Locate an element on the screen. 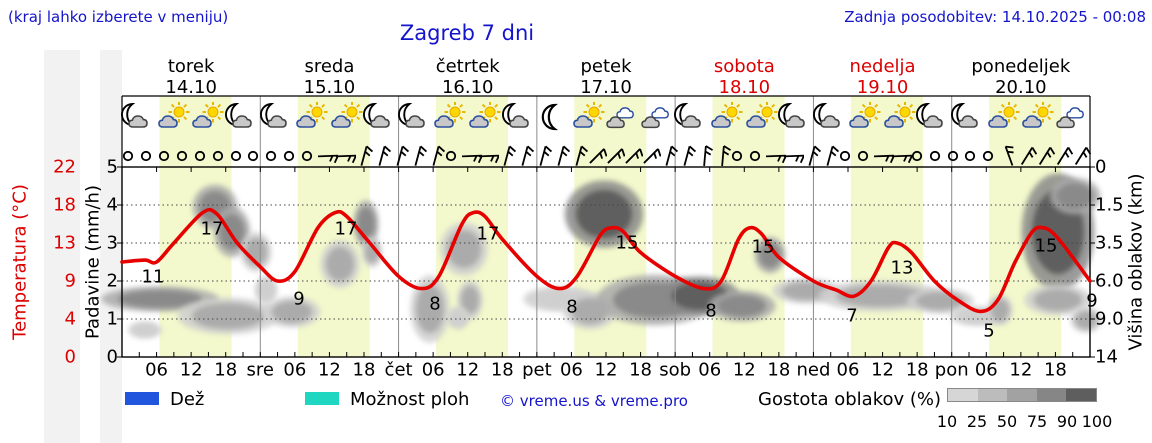  legend-cloud-density-label: Gostota oblakov (%) is located at coordinates (850, 399).